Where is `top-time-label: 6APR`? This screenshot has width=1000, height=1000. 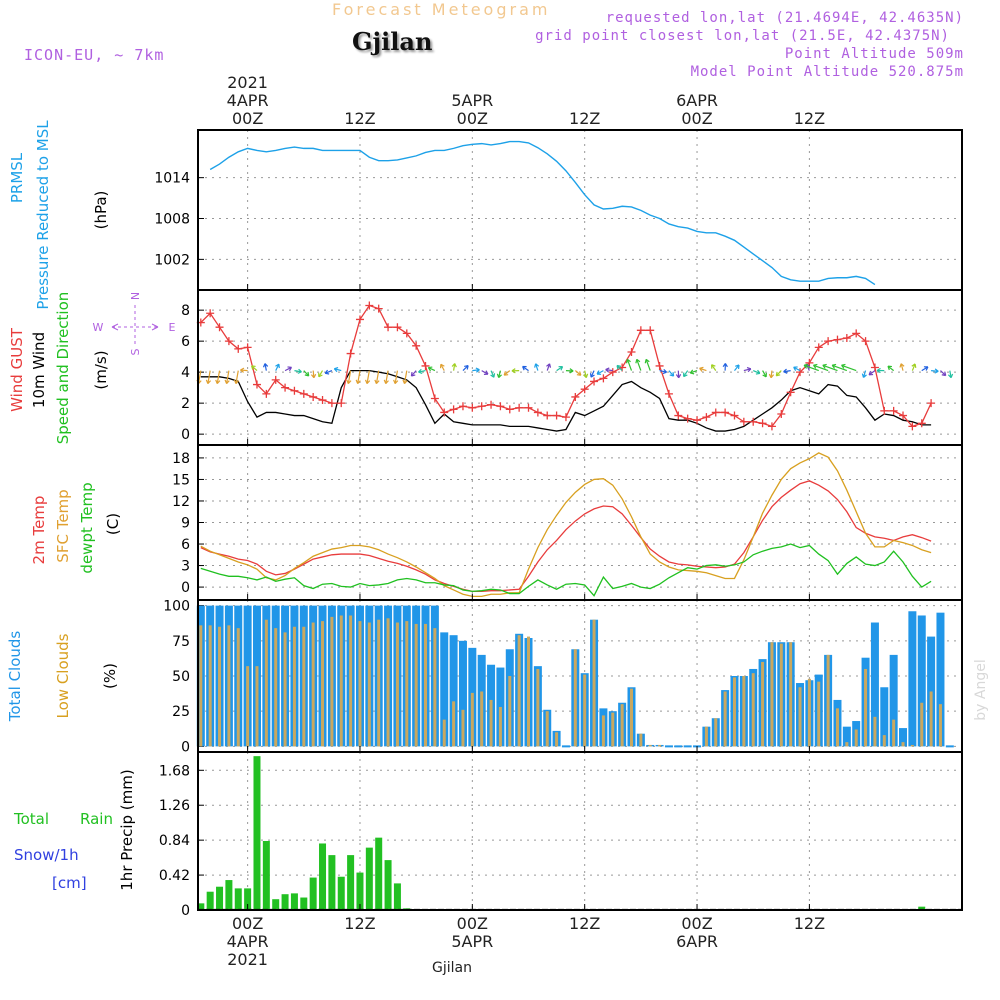
top-time-label: 6APR is located at coordinates (697, 100).